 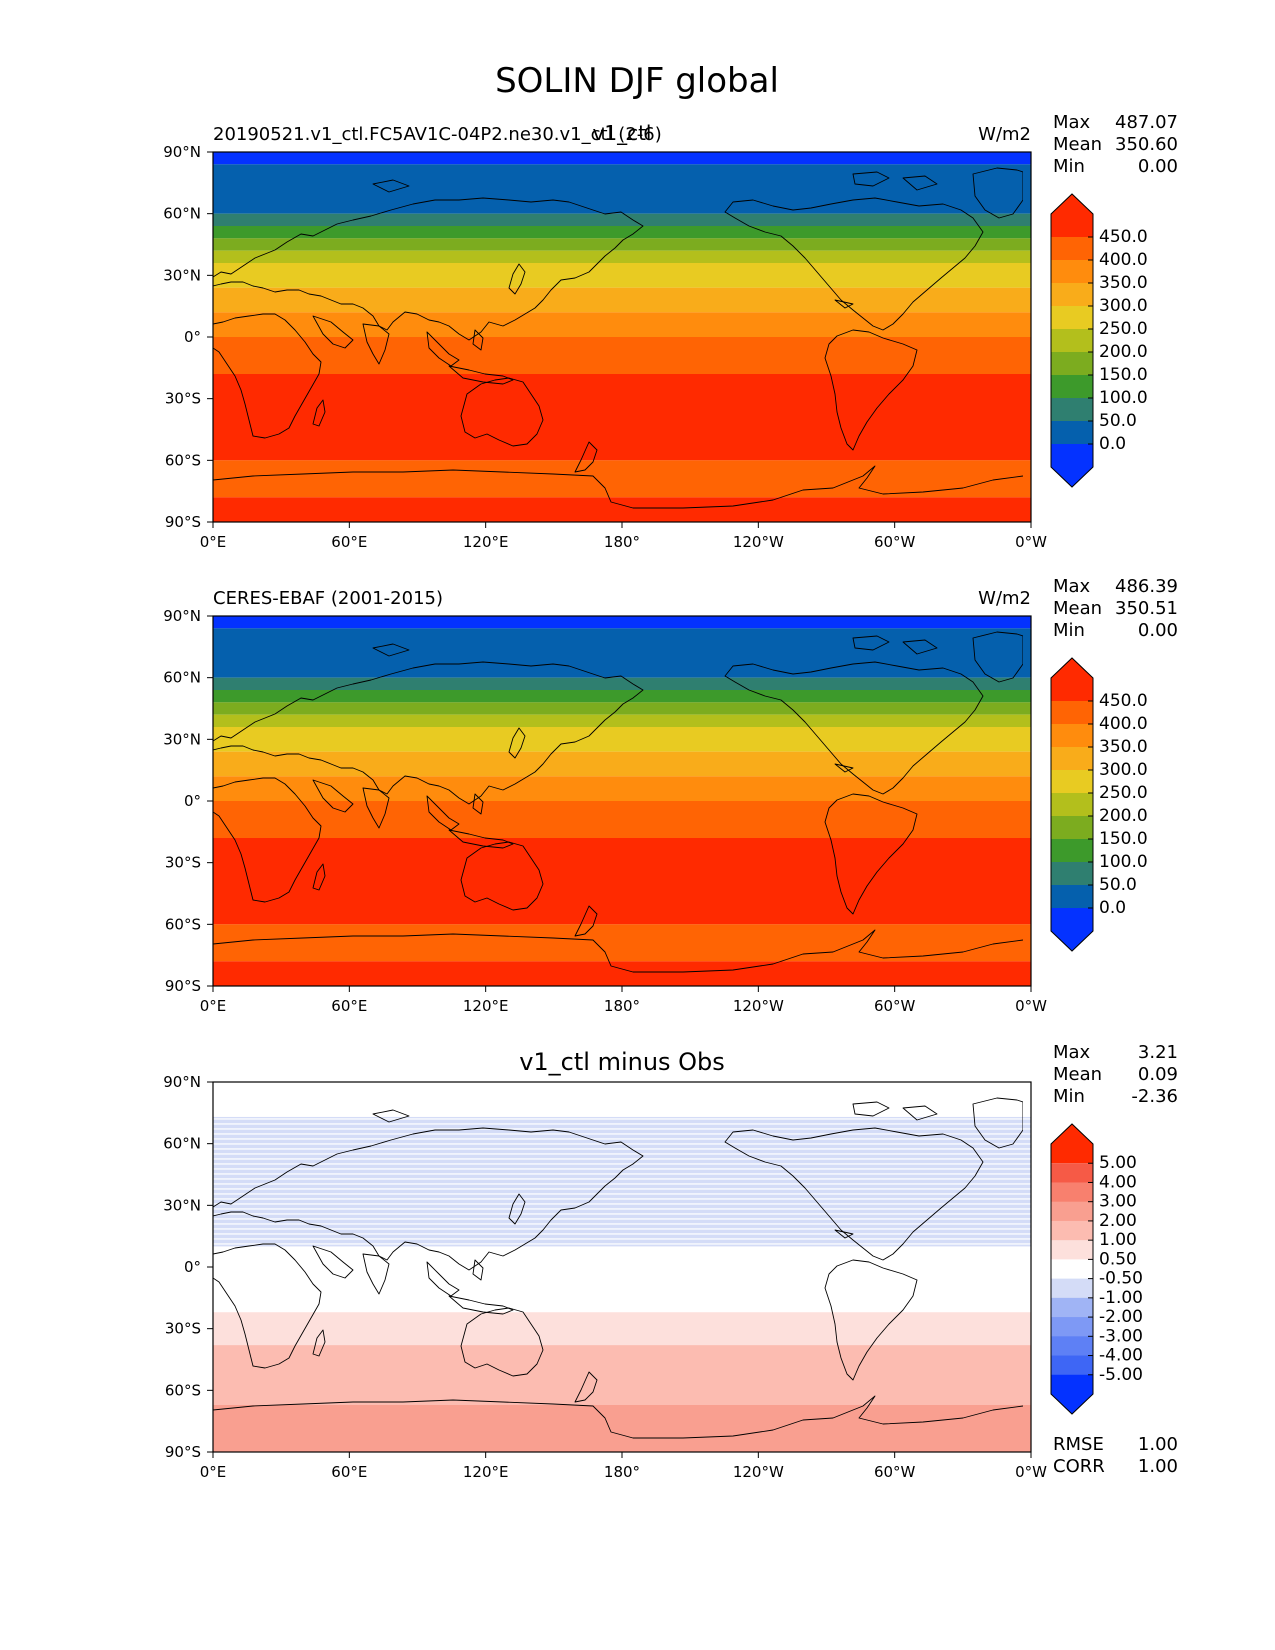 What do you see at coordinates (1123, 352) in the screenshot?
I see `colorbar-label: 200.0` at bounding box center [1123, 352].